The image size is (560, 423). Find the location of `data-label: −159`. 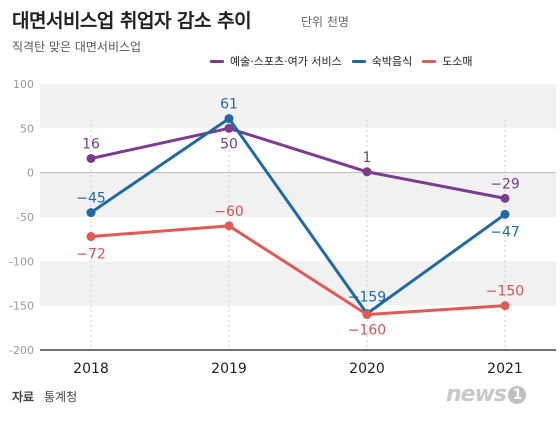

data-label: −159 is located at coordinates (367, 298).